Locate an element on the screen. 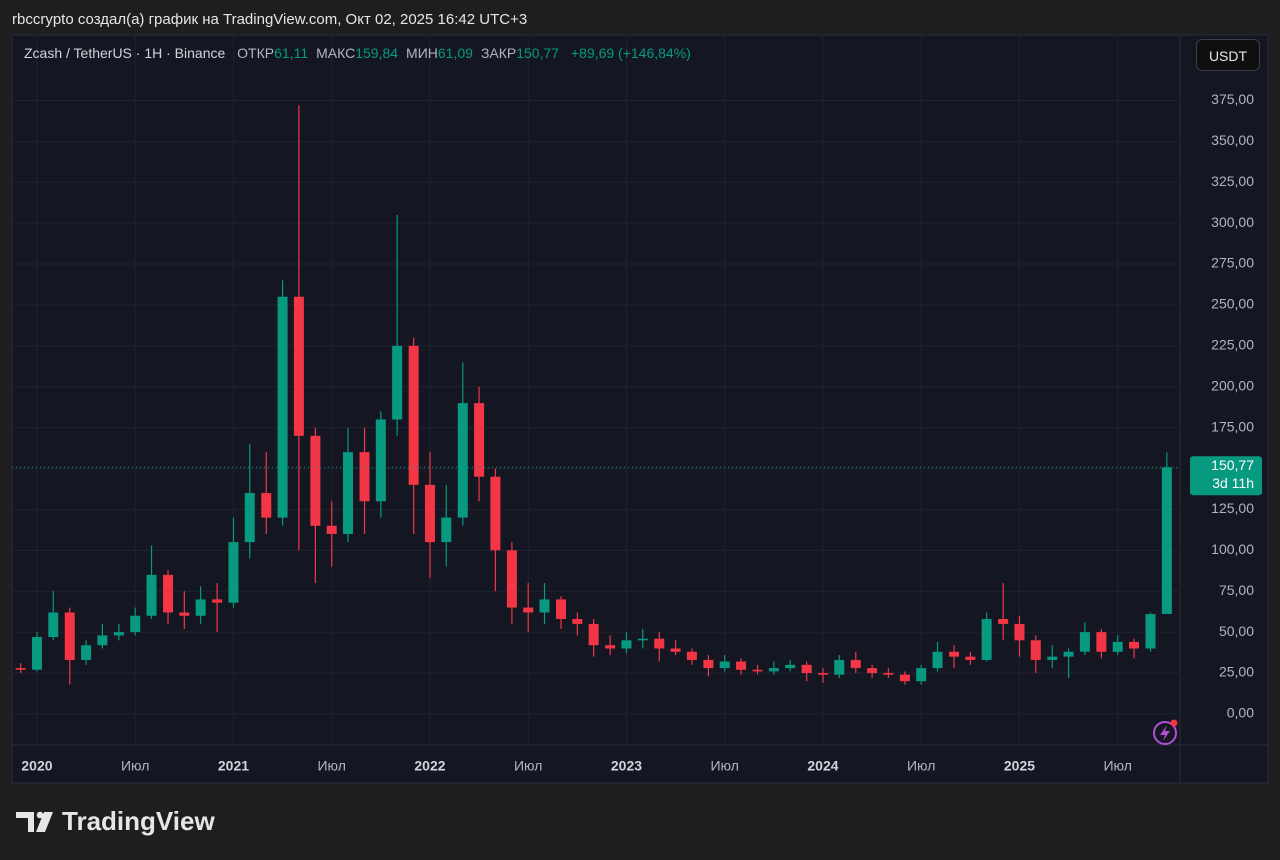 The width and height of the screenshot is (1280, 860). y-tick-label: 0,00 is located at coordinates (1240, 713).